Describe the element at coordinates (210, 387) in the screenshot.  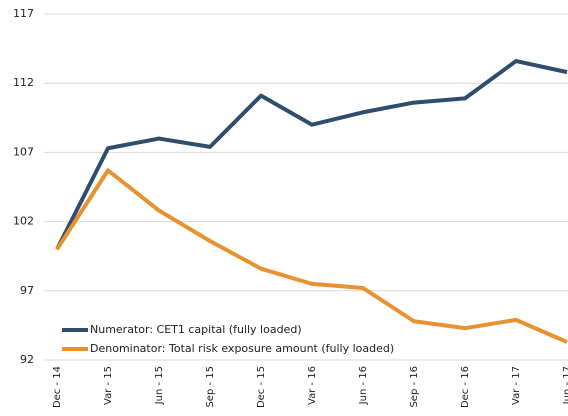
I see `x-tick-label: Sep - 15` at that location.